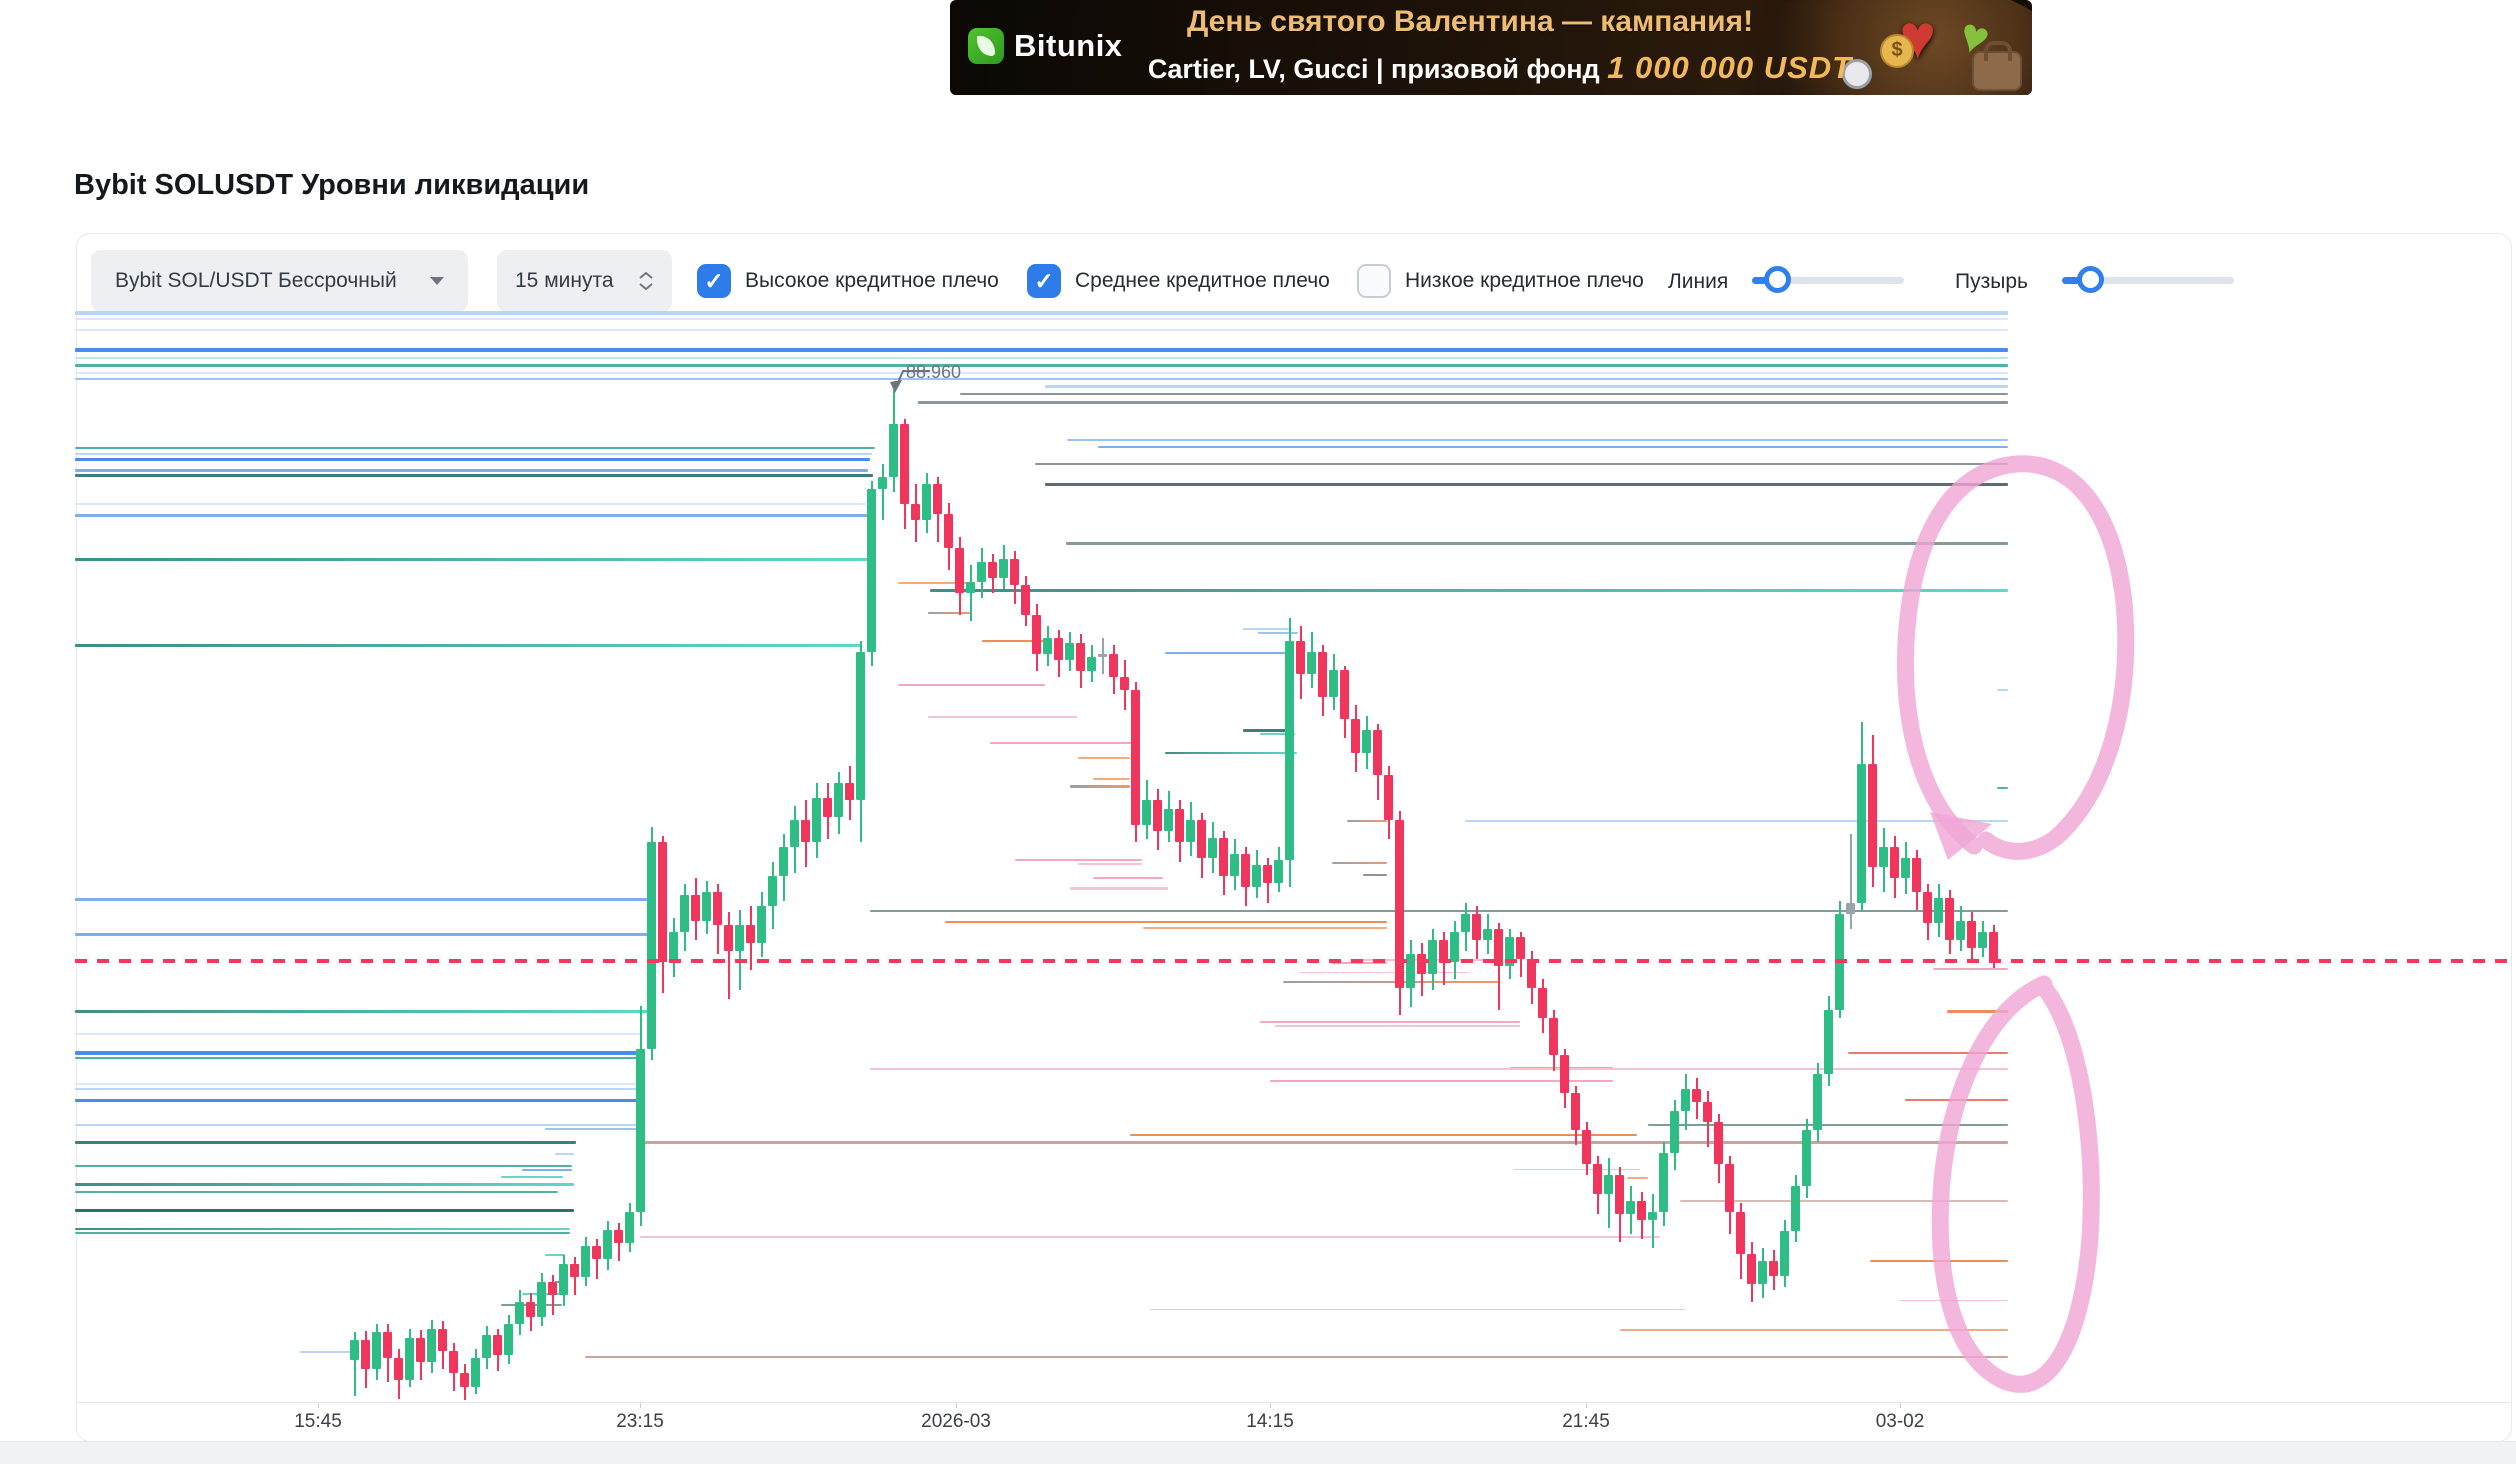 This screenshot has width=2516, height=1464. What do you see at coordinates (1258, 1452) in the screenshot?
I see `bottom-scroll-strip` at bounding box center [1258, 1452].